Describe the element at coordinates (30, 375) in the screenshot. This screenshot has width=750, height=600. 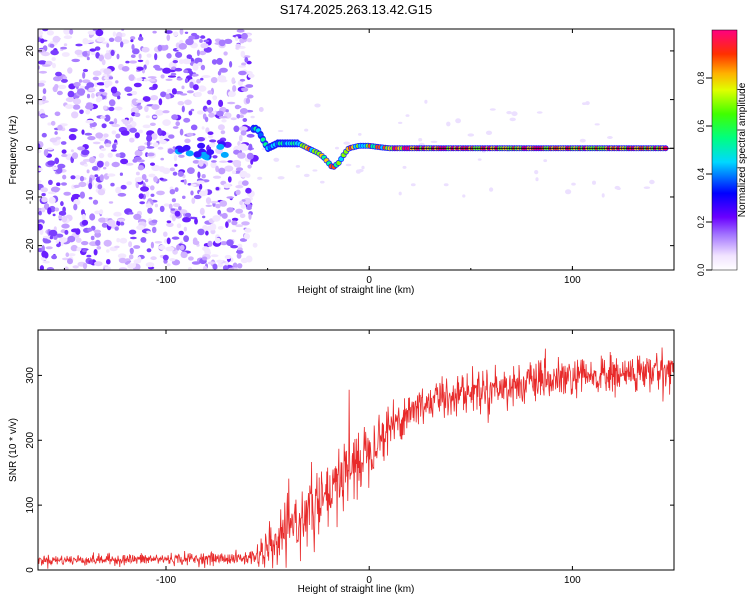
I see `y-tick-label: 300` at that location.